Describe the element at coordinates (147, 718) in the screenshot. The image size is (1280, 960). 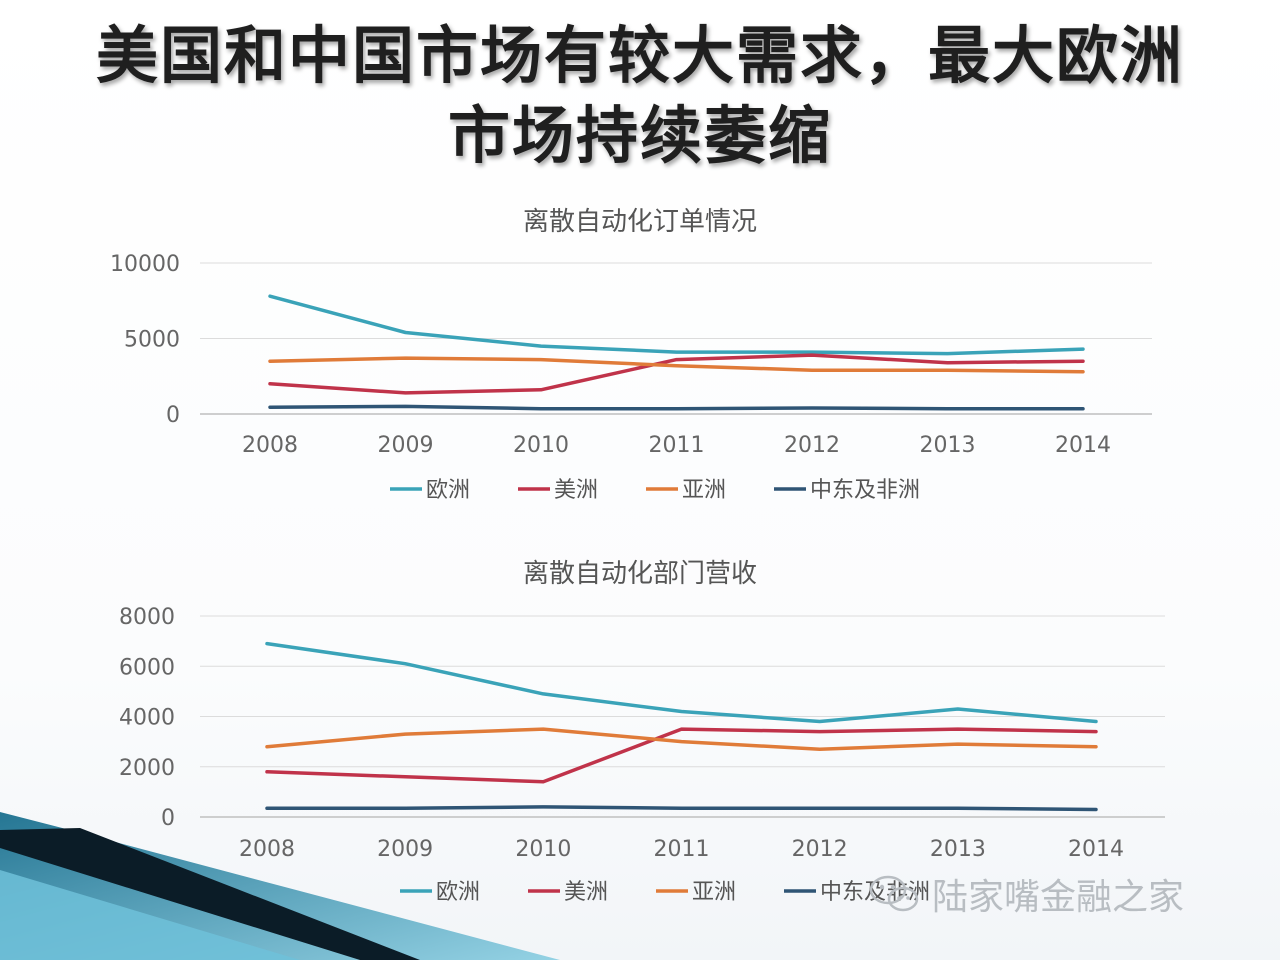
I see `y-tick-label: 4000` at that location.